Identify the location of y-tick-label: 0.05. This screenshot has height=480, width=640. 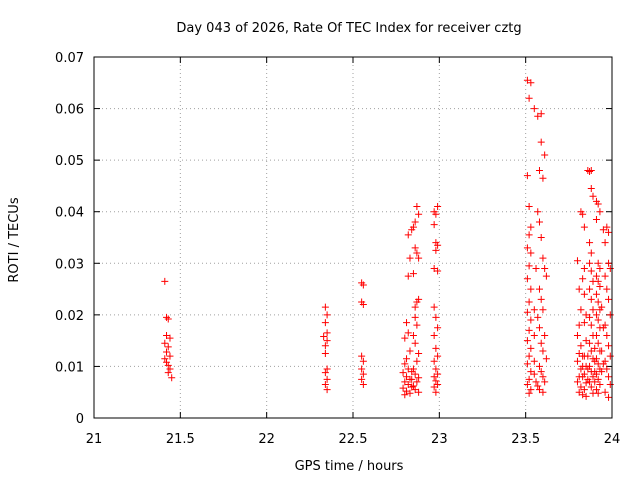
(69, 161).